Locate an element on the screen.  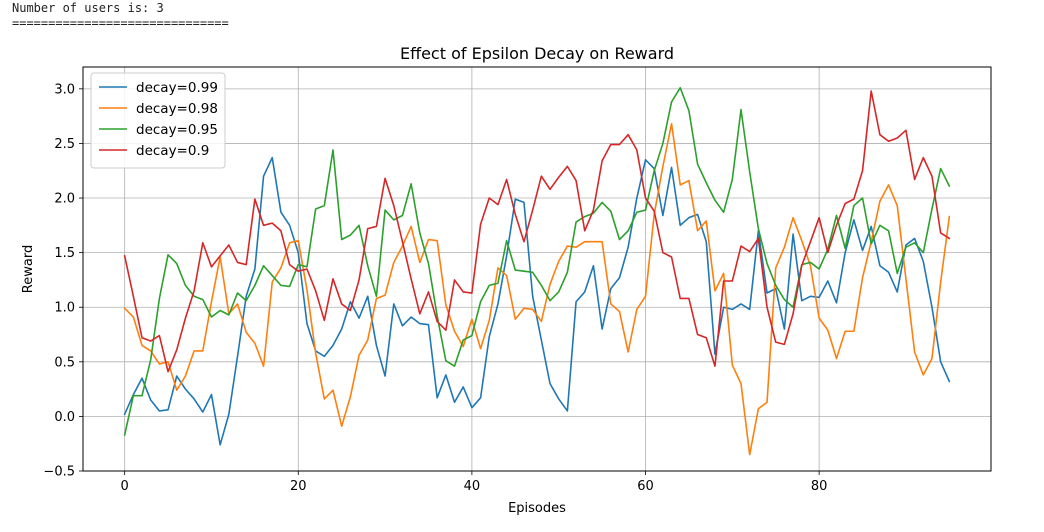
x-tick-label: 60 is located at coordinates (645, 486).